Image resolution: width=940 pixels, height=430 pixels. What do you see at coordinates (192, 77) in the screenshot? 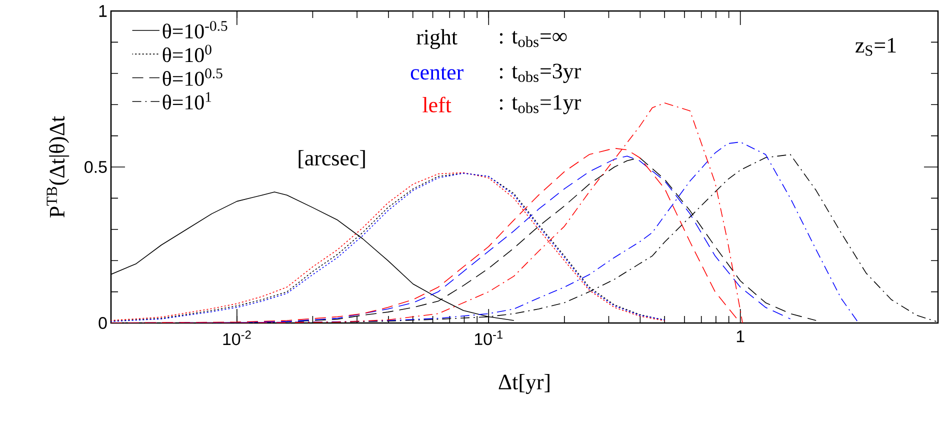
I see `legend-label: θ=10$^{0.5}$` at bounding box center [192, 77].